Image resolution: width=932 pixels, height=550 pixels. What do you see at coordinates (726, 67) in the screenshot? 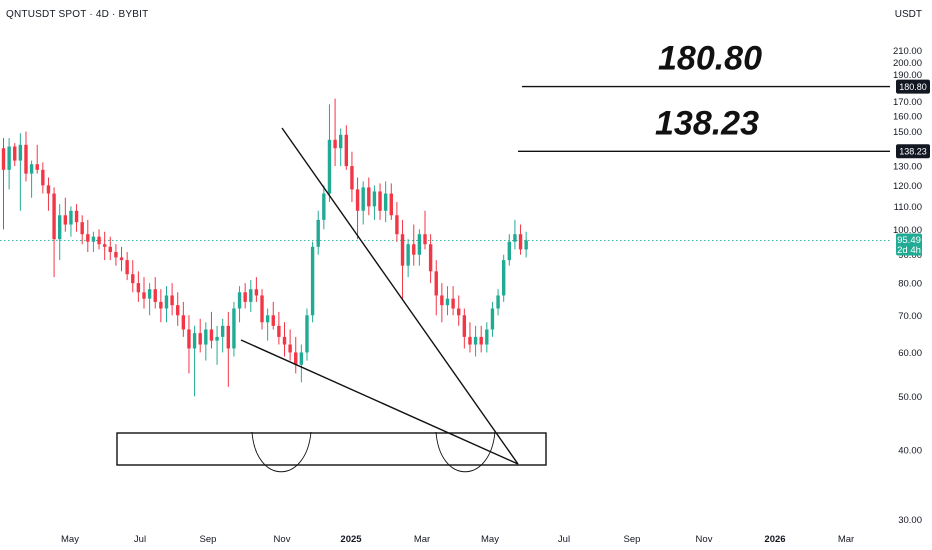
I see `target-level: 180.80 180.80` at bounding box center [726, 67].